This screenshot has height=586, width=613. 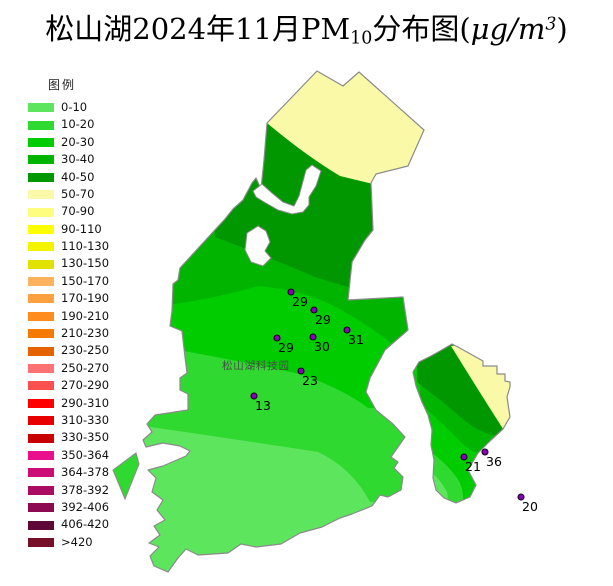 I want to click on legend-item: 150-170, so click(x=68, y=281).